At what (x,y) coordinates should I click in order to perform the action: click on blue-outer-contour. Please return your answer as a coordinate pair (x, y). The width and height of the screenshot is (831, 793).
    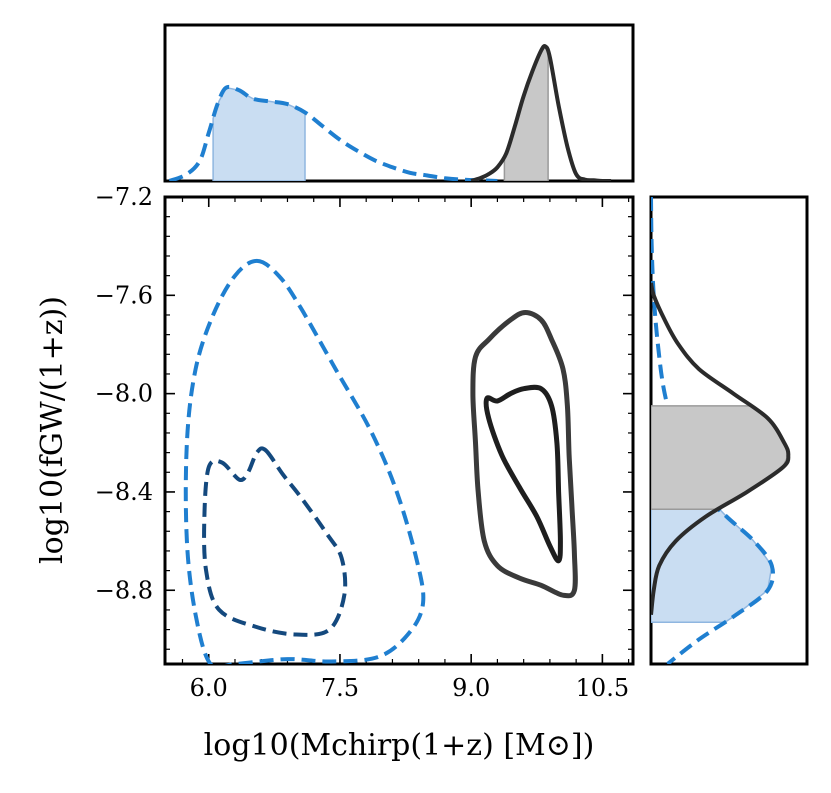
    Looking at the image, I should click on (304, 461).